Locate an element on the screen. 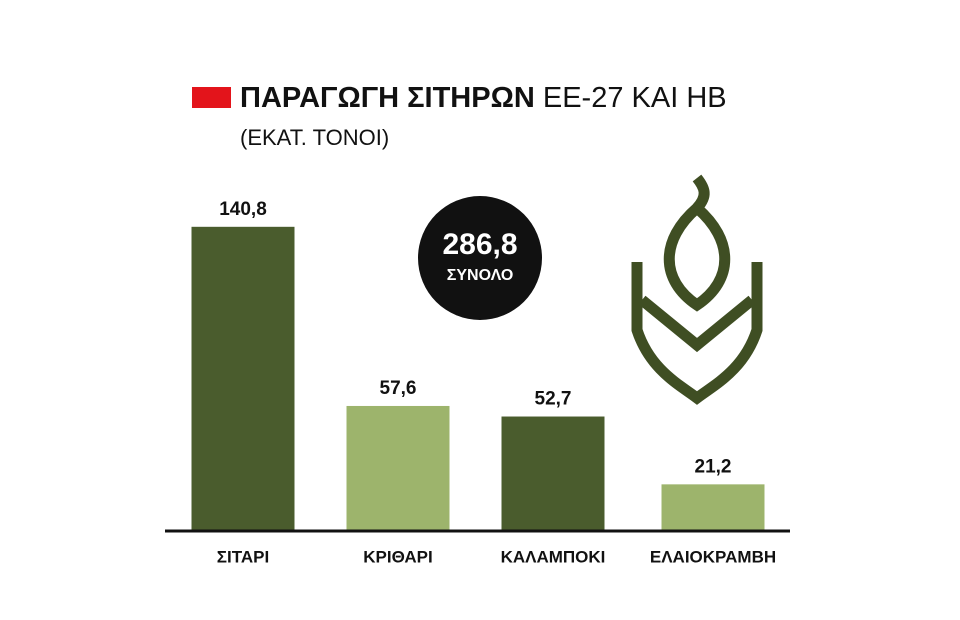 This screenshot has height=620, width=960. total-label: ΣΥΝΟΛΟ is located at coordinates (480, 275).